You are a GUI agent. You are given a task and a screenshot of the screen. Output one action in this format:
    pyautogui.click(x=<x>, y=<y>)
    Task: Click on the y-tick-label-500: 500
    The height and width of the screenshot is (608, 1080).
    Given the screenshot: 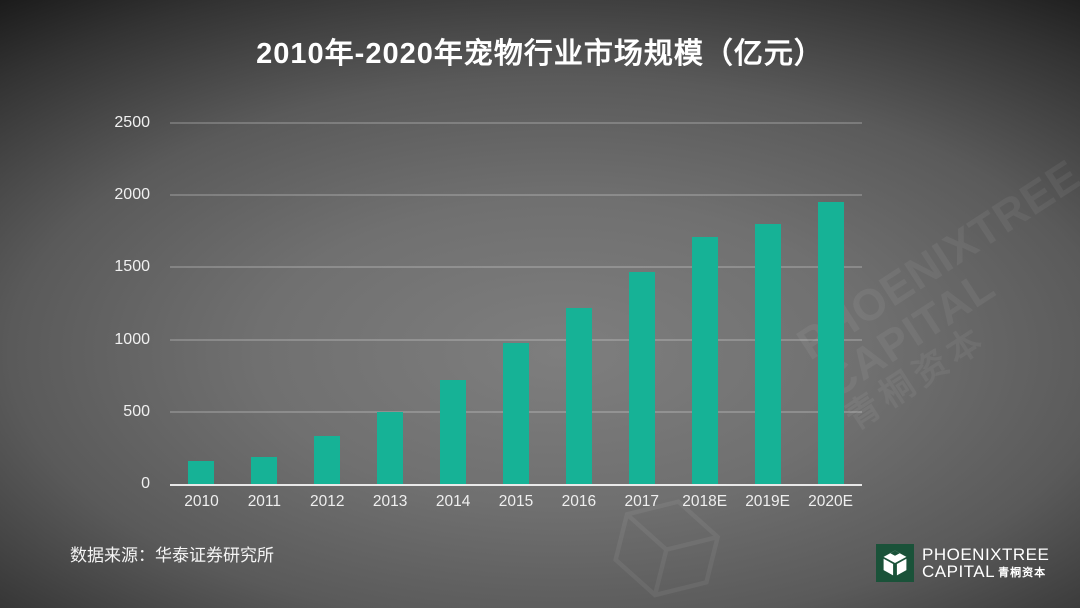 What is the action you would take?
    pyautogui.click(x=136, y=411)
    